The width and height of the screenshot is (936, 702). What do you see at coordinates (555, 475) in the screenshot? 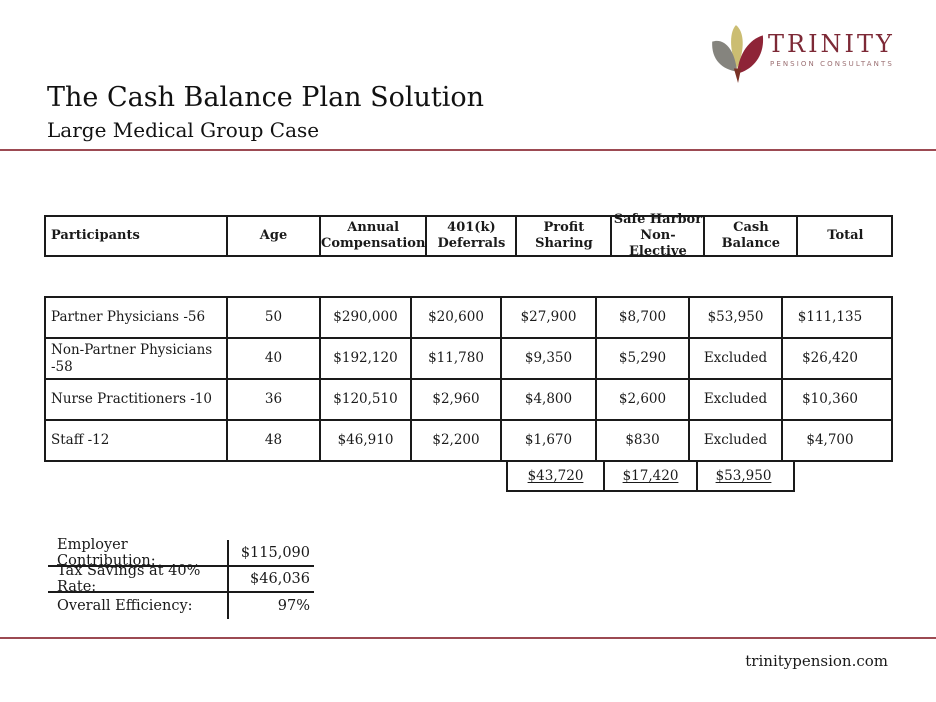
I see `total-profit-sharing: $43,720` at bounding box center [555, 475].